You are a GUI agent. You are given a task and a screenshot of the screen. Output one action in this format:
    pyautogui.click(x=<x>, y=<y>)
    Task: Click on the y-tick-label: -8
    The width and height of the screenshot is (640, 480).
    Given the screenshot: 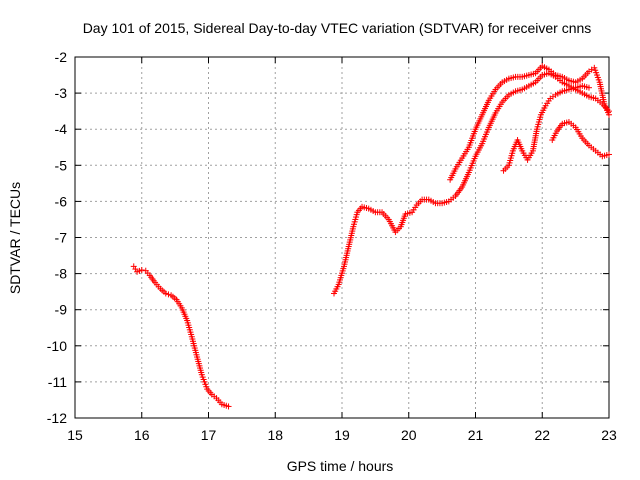 What is the action you would take?
    pyautogui.click(x=61, y=274)
    